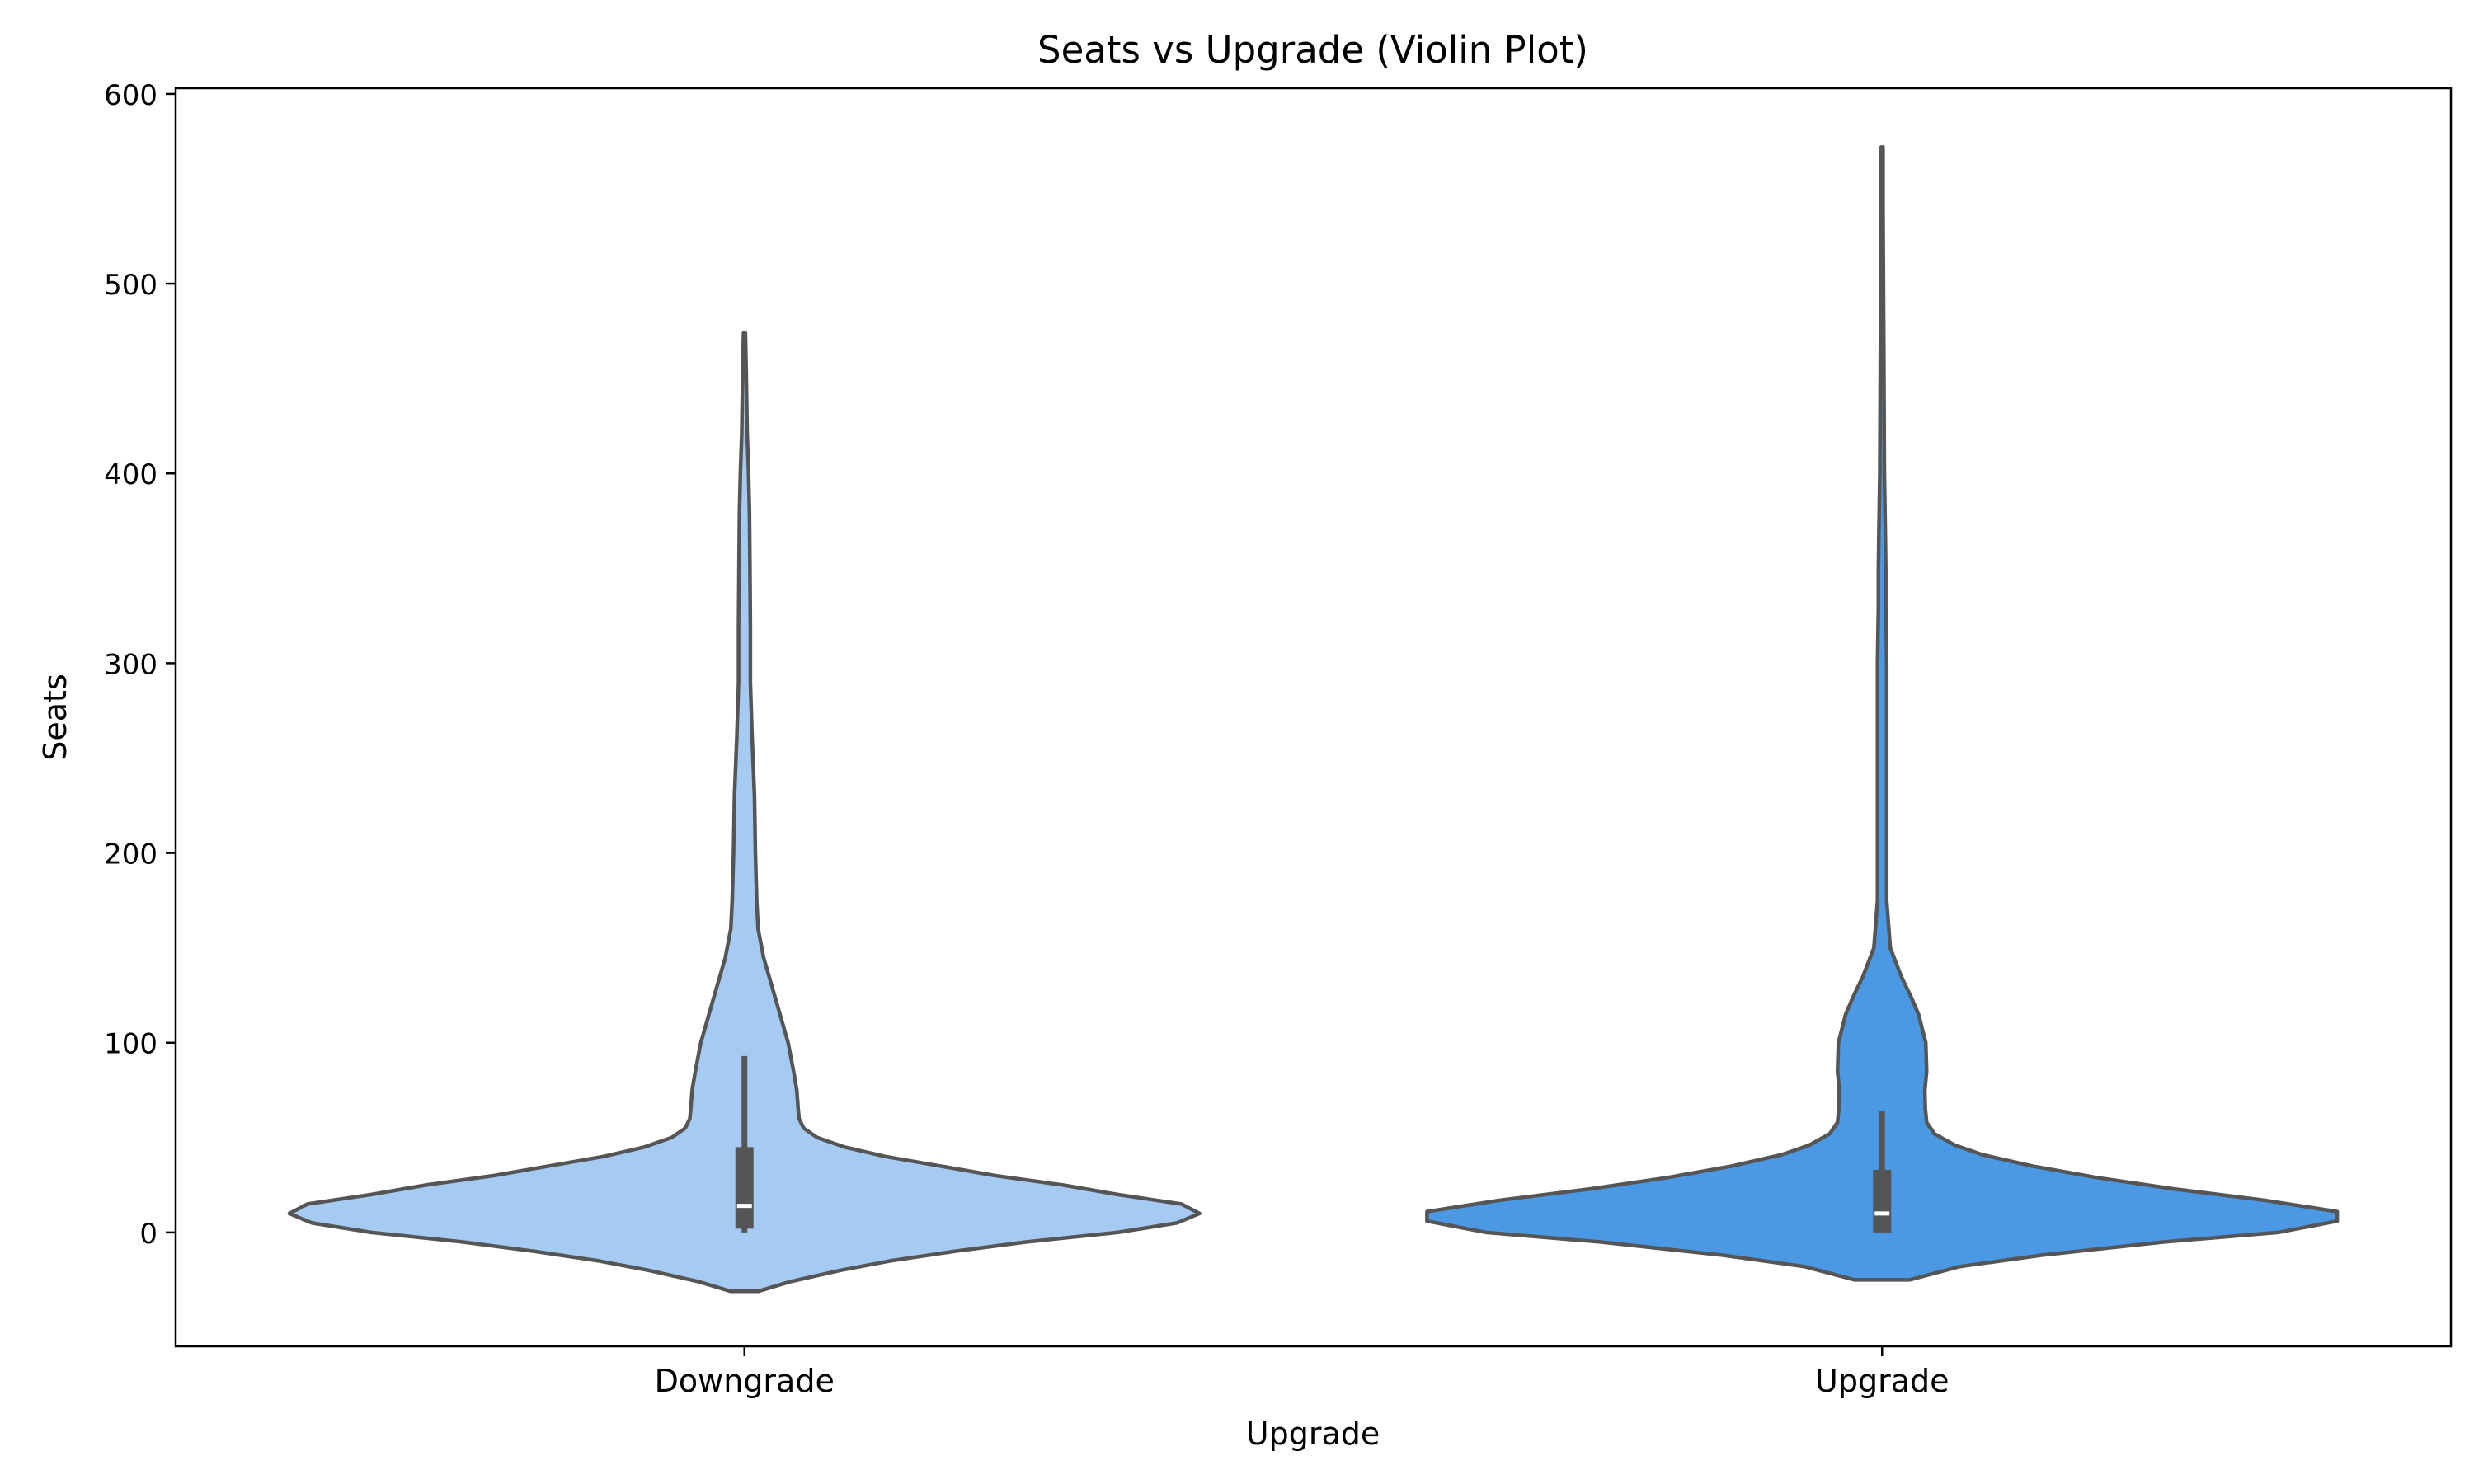 This screenshot has height=1484, width=2474. I want to click on y-tick-label: 200, so click(131, 855).